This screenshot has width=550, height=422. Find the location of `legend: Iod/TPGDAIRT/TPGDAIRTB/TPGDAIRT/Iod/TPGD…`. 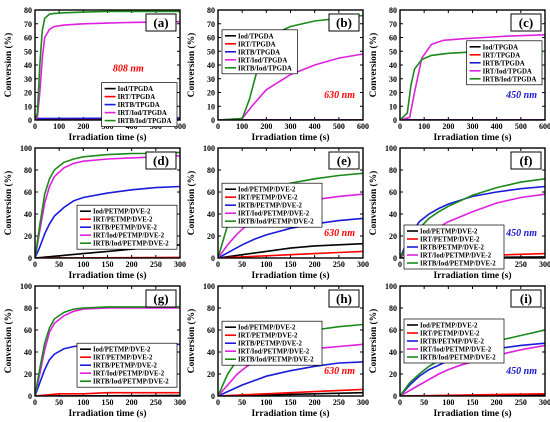

legend: Iod/TPGDAIRT/TPGDAIRTB/TPGDAIRT/Iod/TPGD… is located at coordinates (504, 63).